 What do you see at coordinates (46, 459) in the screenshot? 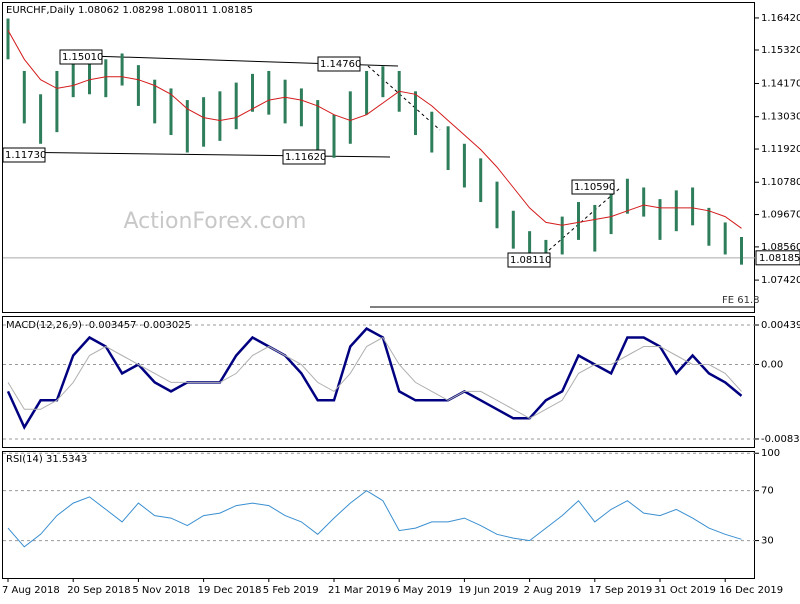
I see `rsi-title: RSI(14) 31.5343` at bounding box center [46, 459].